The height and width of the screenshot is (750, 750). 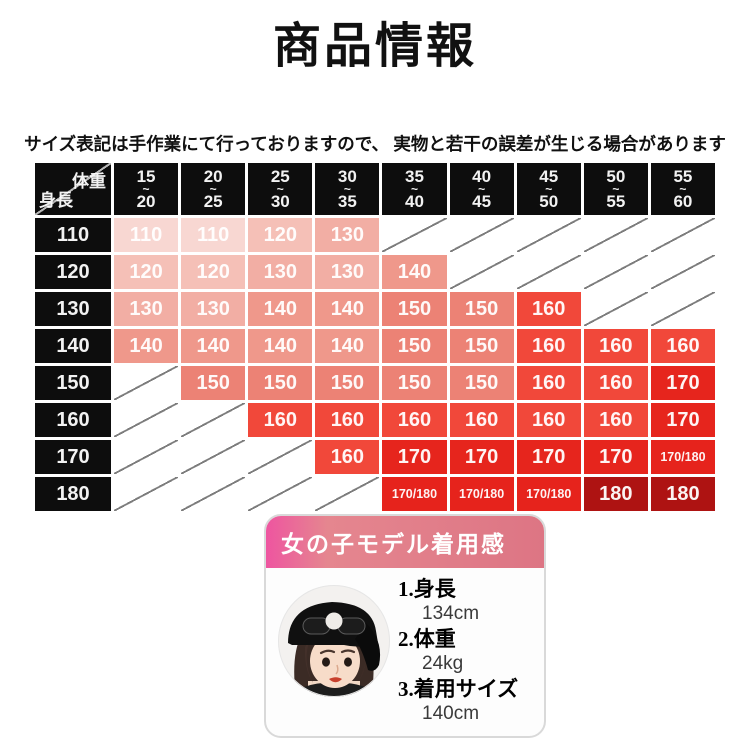 What do you see at coordinates (73, 189) in the screenshot?
I see `corner-header-cell: 体重 身長` at bounding box center [73, 189].